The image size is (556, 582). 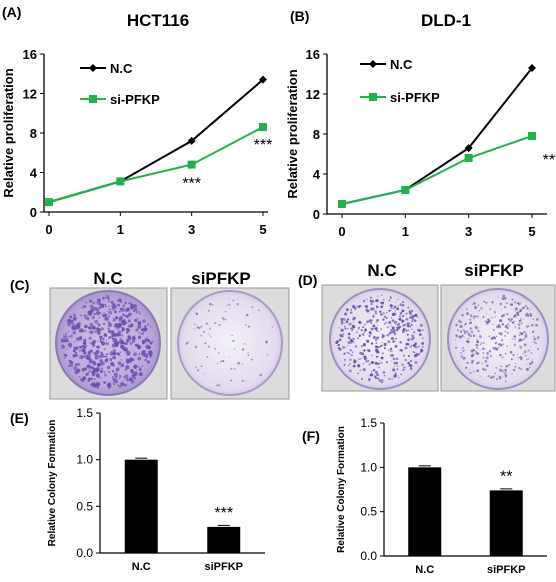 I want to click on chart-e-bar-sipfkp, so click(x=224, y=539).